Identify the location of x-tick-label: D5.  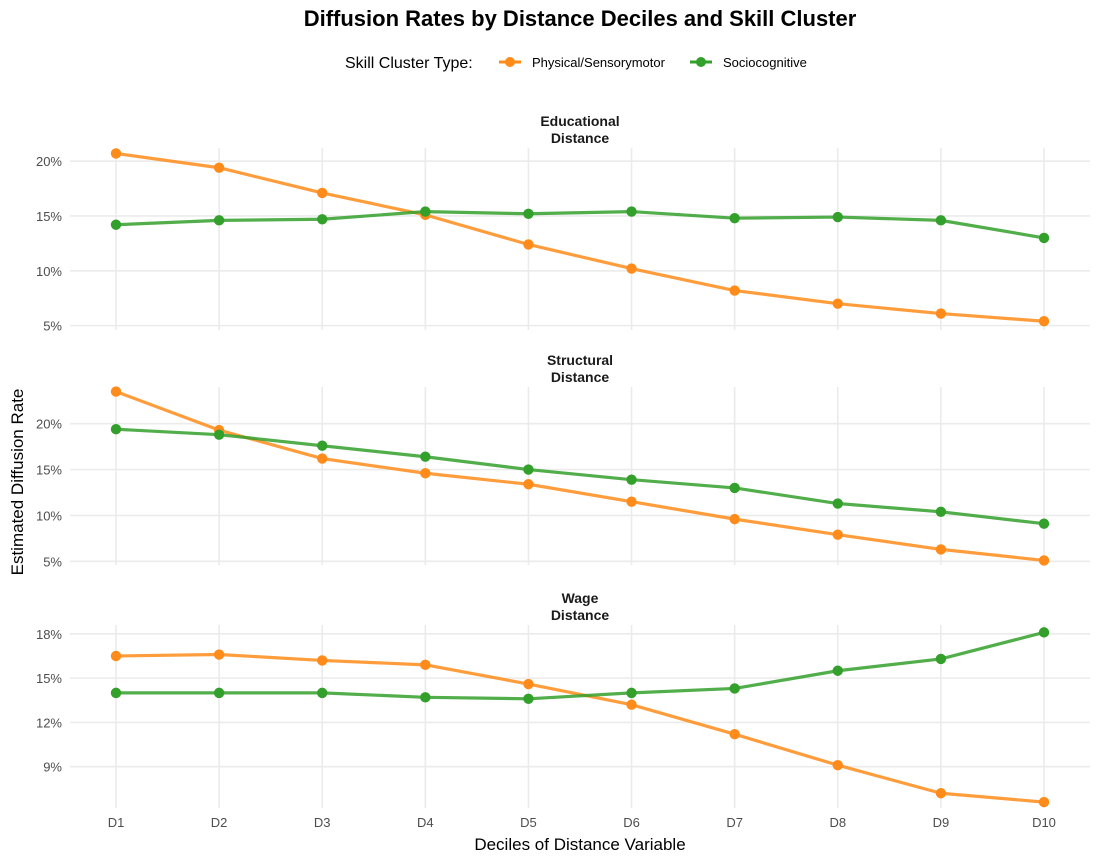
(528, 822).